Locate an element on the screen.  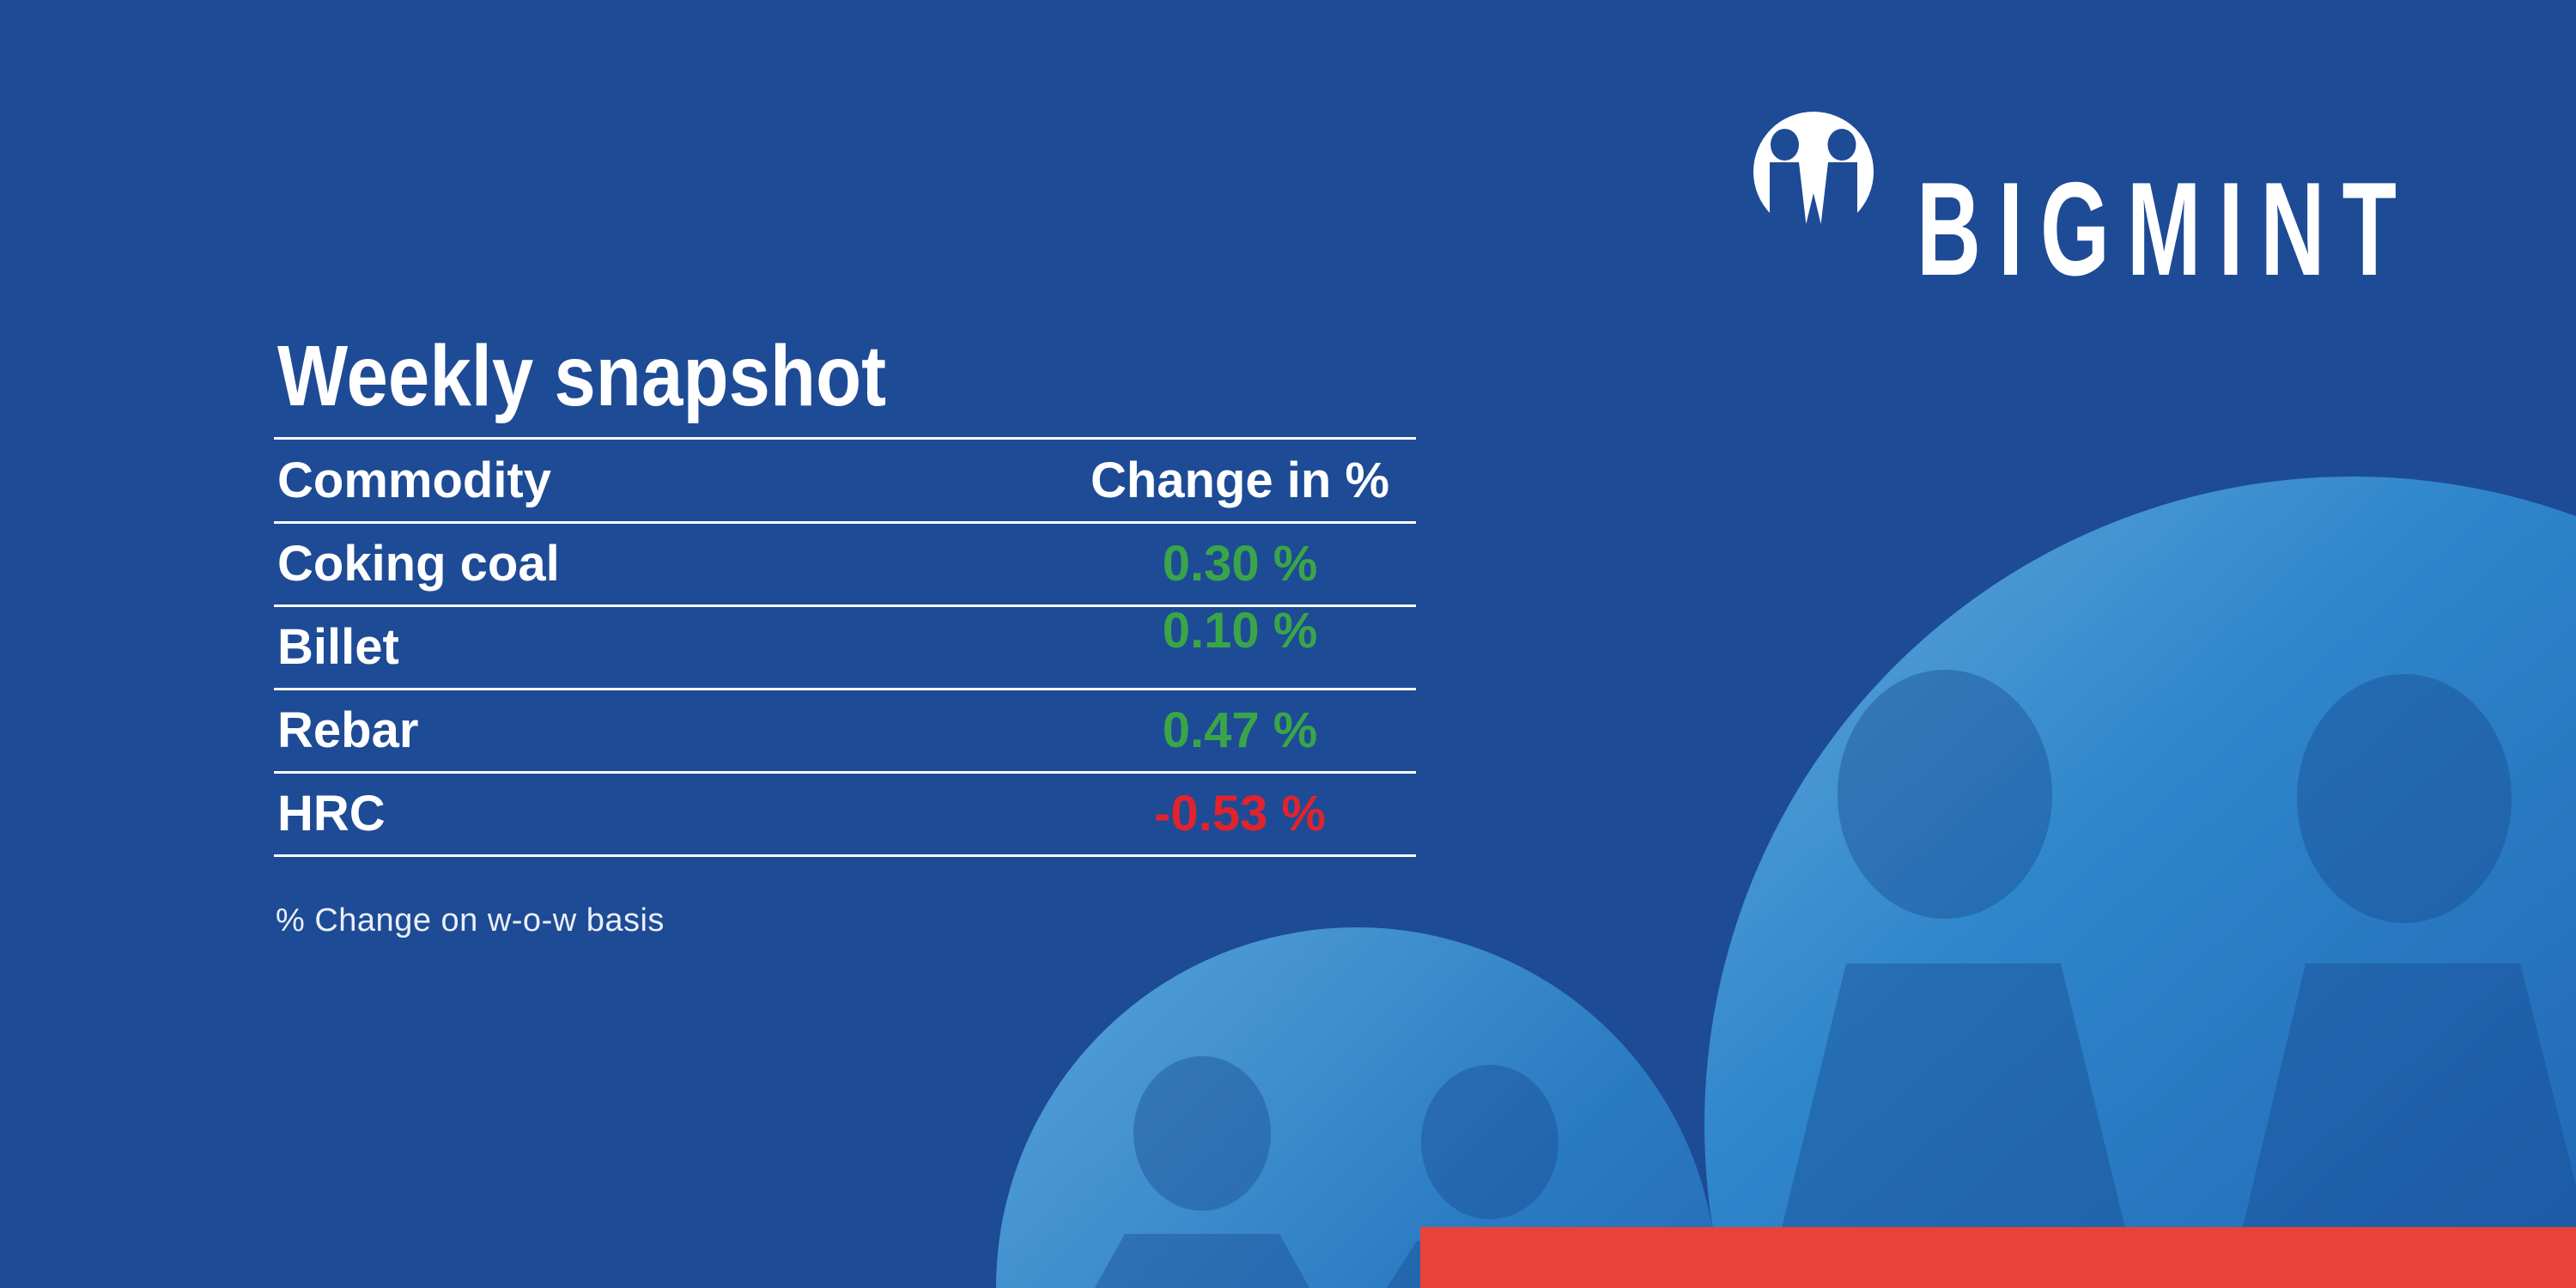
change-value: -0.53 % is located at coordinates (1240, 813).